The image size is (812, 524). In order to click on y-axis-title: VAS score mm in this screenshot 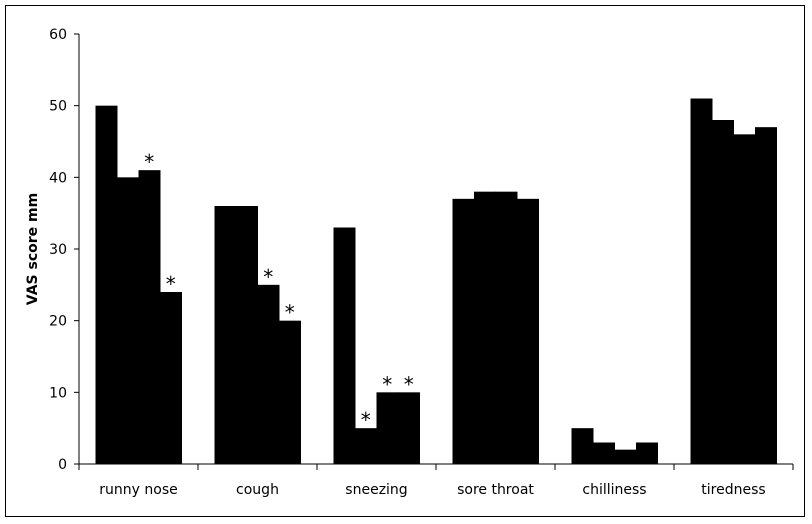, I will do `click(33, 249)`.